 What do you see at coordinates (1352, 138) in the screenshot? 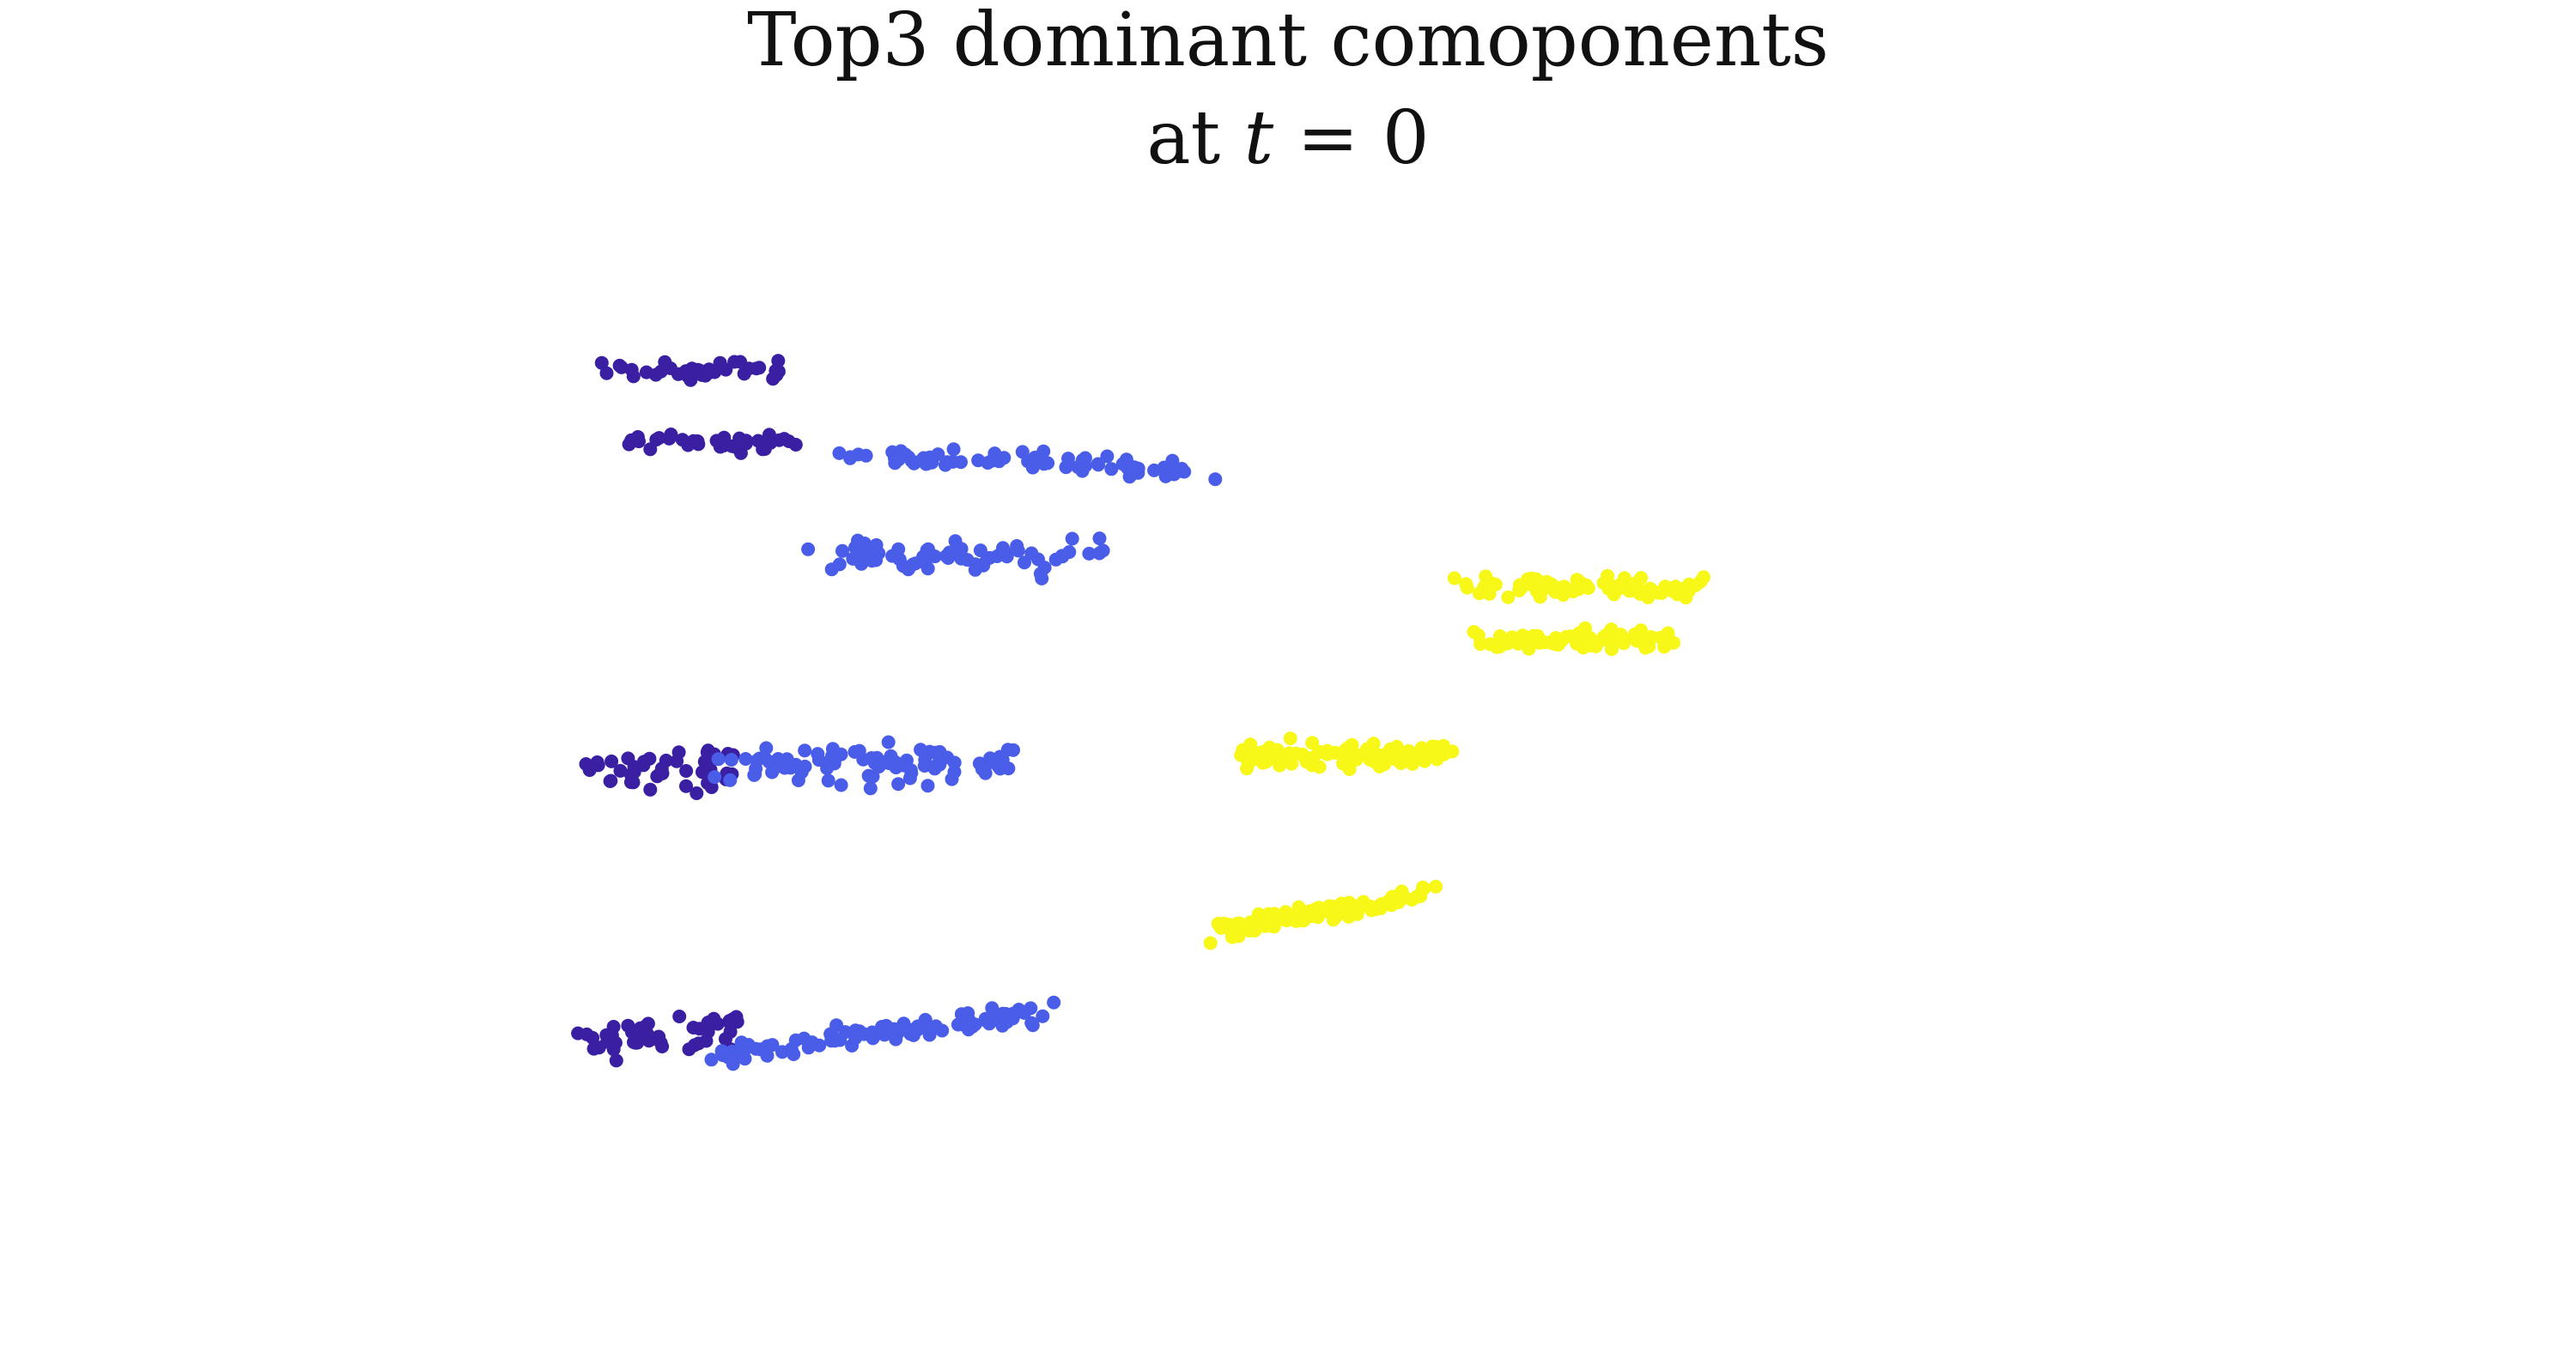
I see `chart-title-suffix: = 0` at bounding box center [1352, 138].